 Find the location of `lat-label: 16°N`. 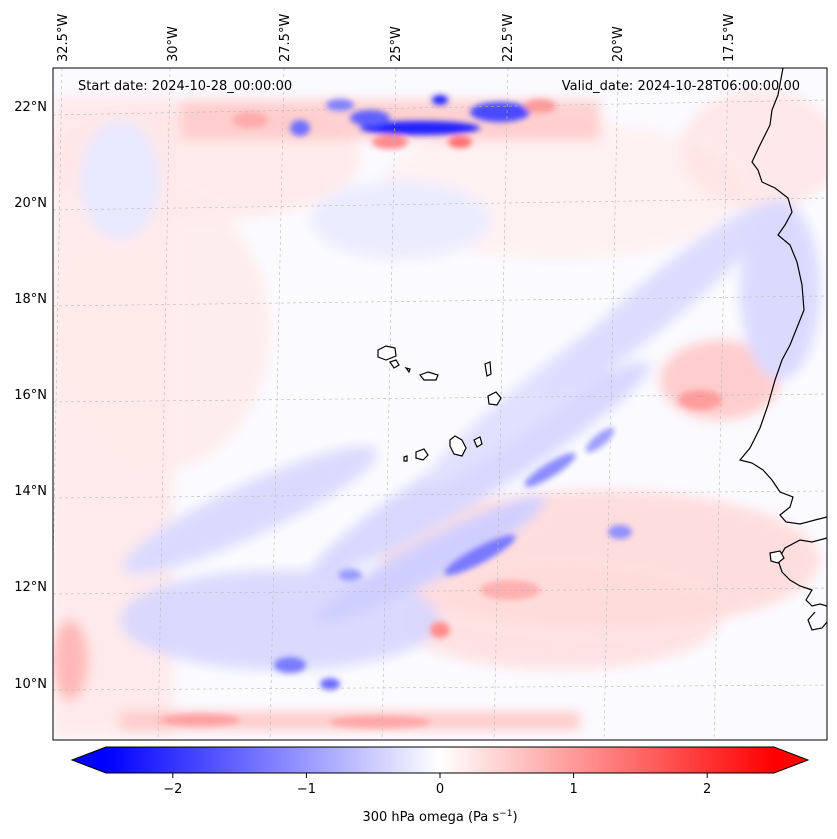

lat-label: 16°N is located at coordinates (30, 395).